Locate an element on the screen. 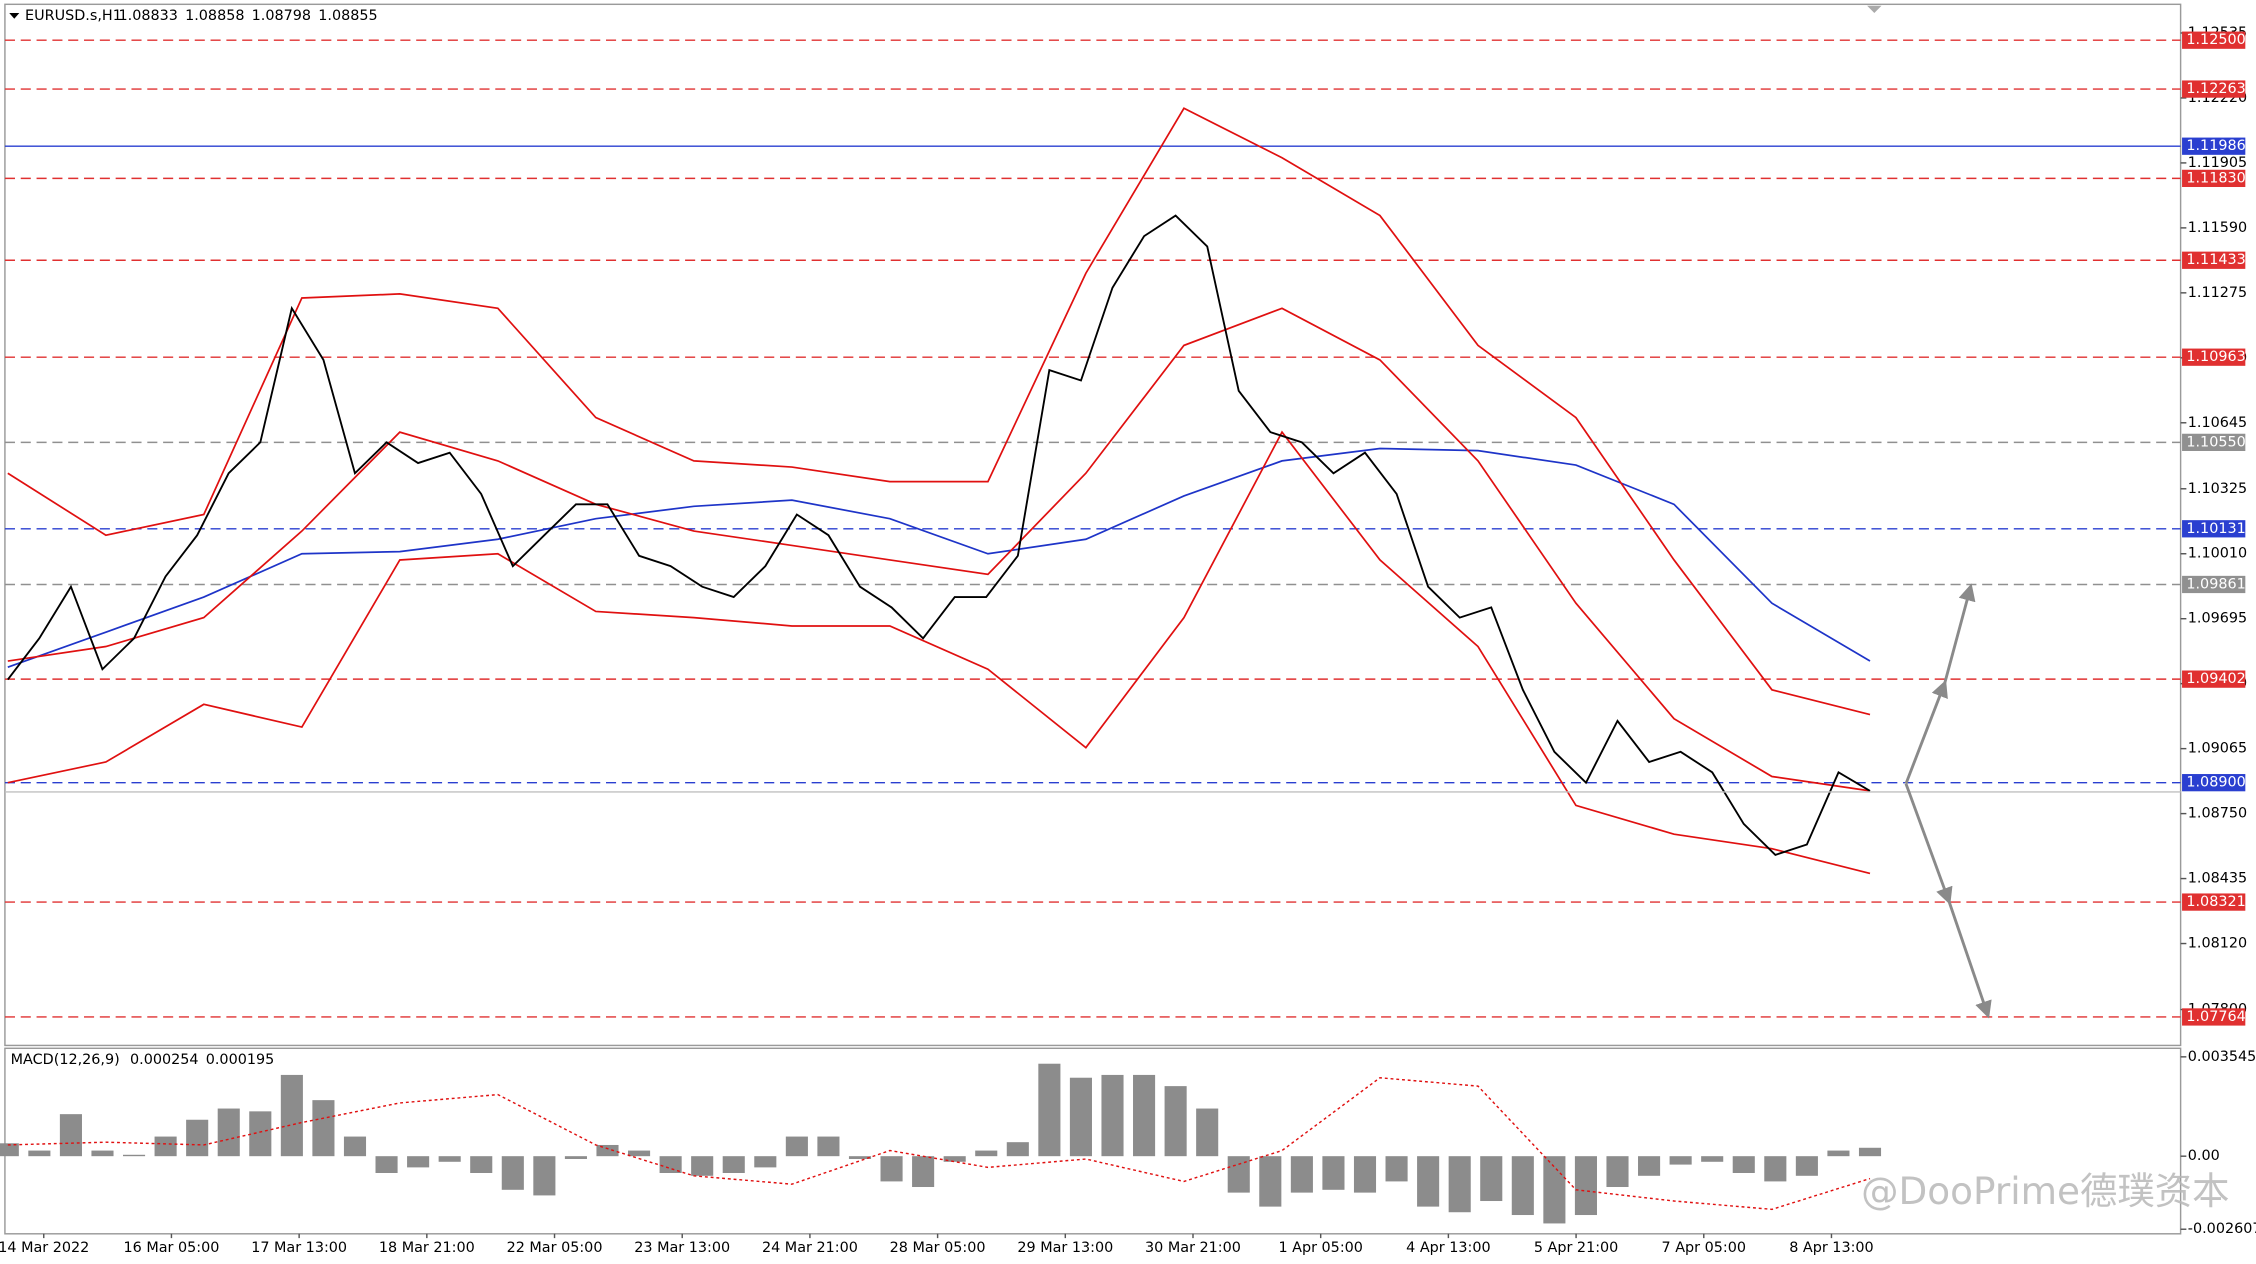  y-tick-label: 1.09065 is located at coordinates (2217, 749).